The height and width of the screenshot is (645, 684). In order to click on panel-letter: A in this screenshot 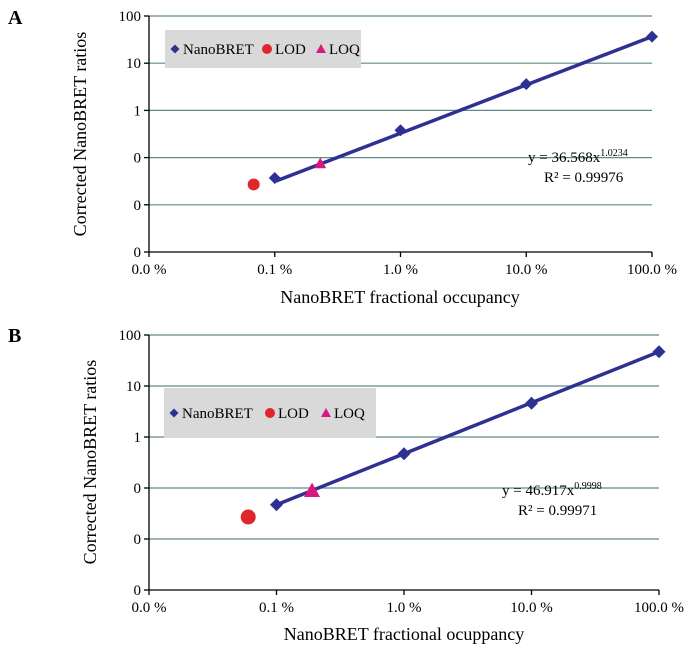, I will do `click(15, 18)`.